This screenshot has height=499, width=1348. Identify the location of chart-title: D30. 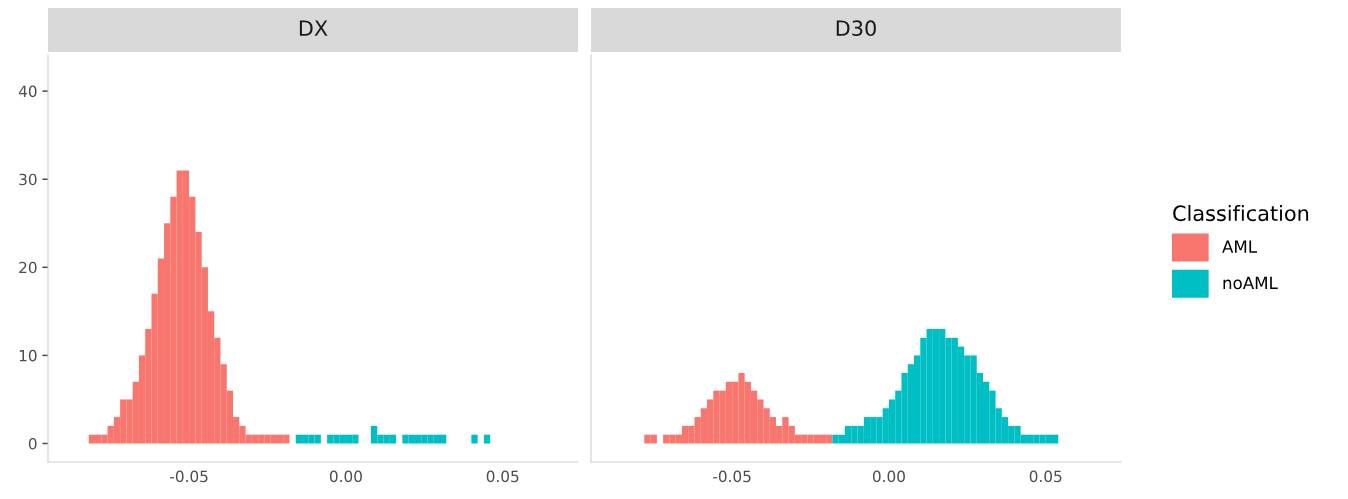
(856, 28).